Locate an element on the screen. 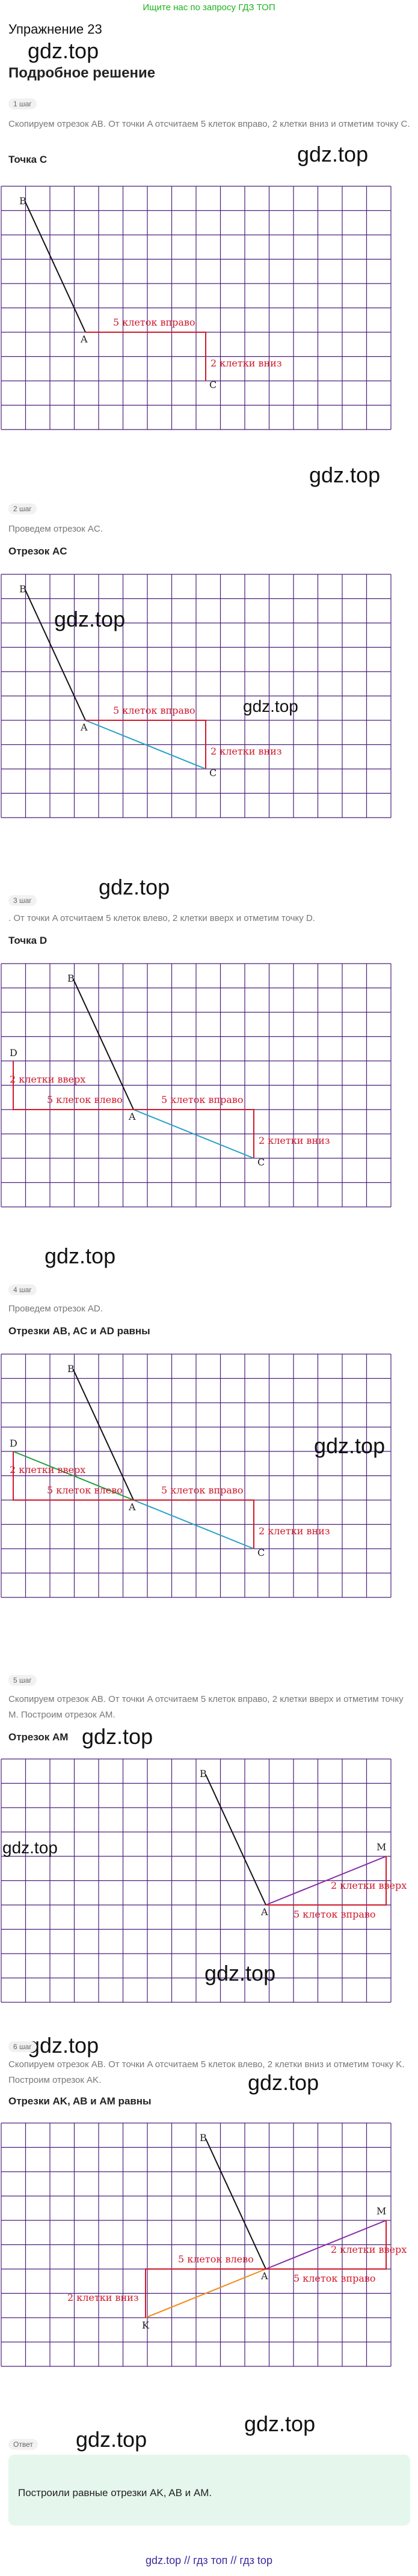 The width and height of the screenshot is (418, 2576). grid-lines is located at coordinates (196, 308).